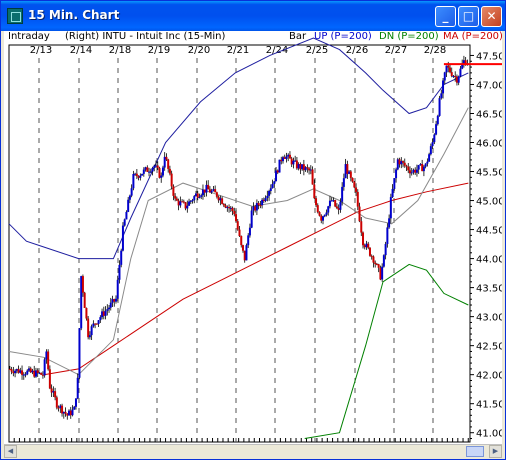 The image size is (506, 460). What do you see at coordinates (468, 16) in the screenshot?
I see `maximize-button: □` at bounding box center [468, 16].